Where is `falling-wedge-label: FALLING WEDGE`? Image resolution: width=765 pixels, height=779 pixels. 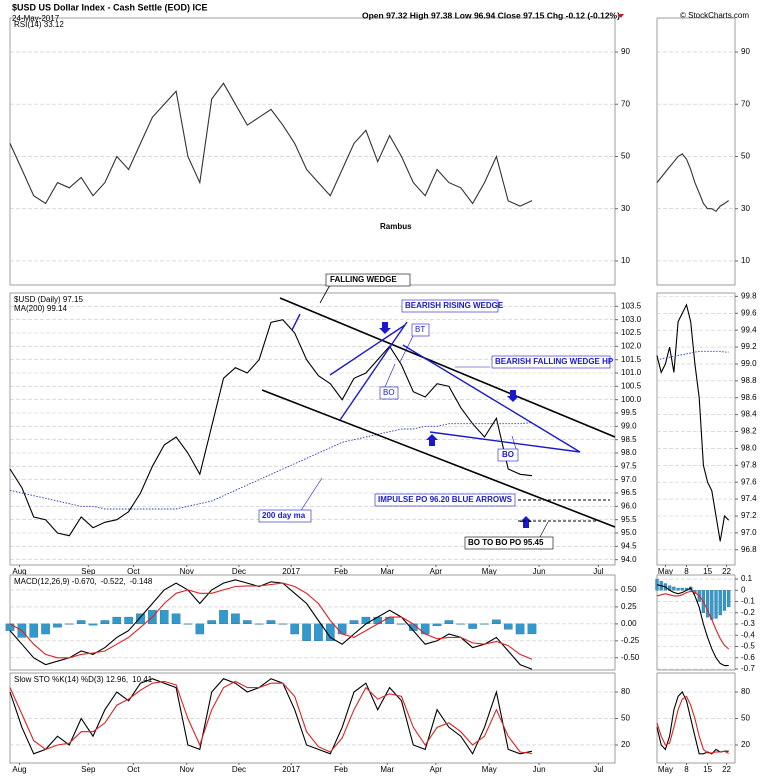
falling-wedge-label: FALLING WEDGE is located at coordinates (363, 279).